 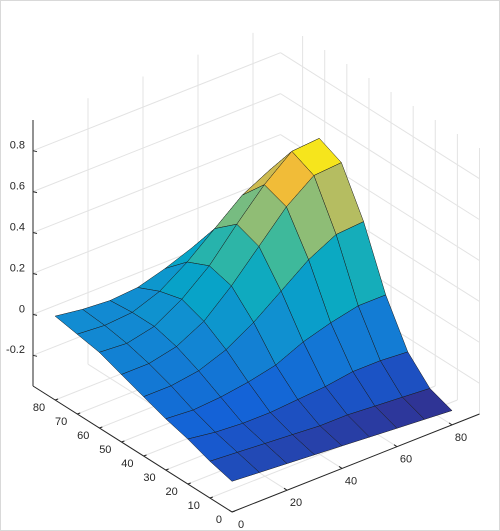 What do you see at coordinates (296, 503) in the screenshot?
I see `x-tick-label: 20` at bounding box center [296, 503].